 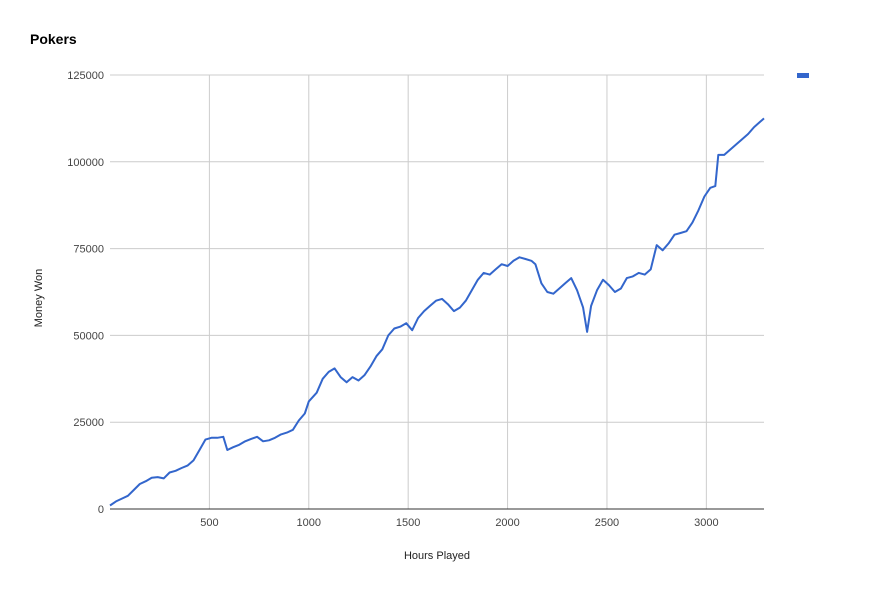 I want to click on x-tick-label: 1000, so click(x=309, y=523).